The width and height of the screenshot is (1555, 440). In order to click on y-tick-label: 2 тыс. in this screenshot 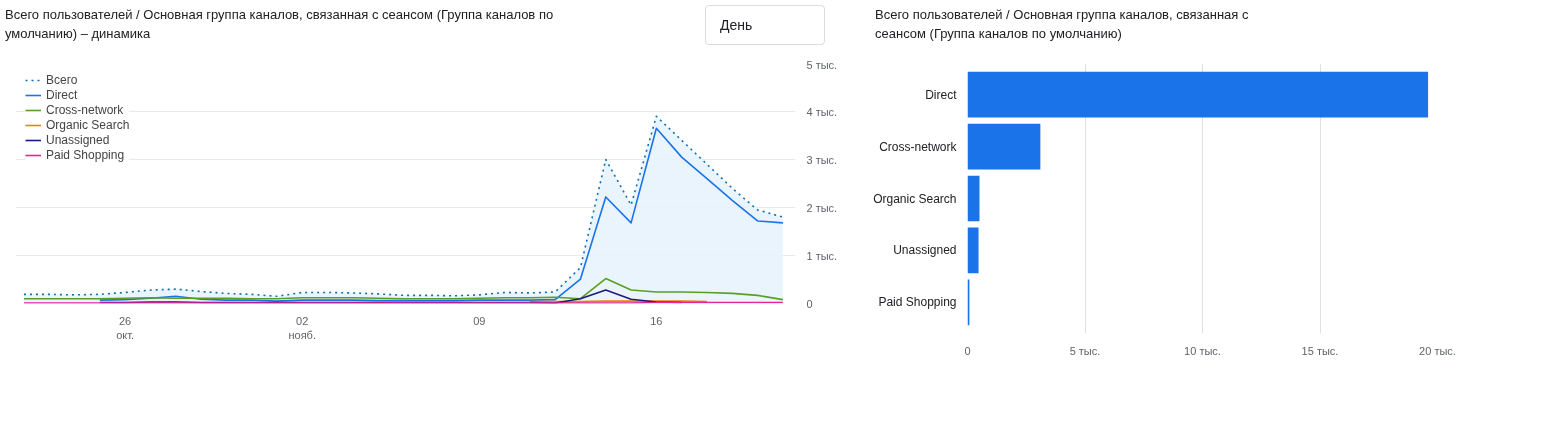, I will do `click(822, 207)`.